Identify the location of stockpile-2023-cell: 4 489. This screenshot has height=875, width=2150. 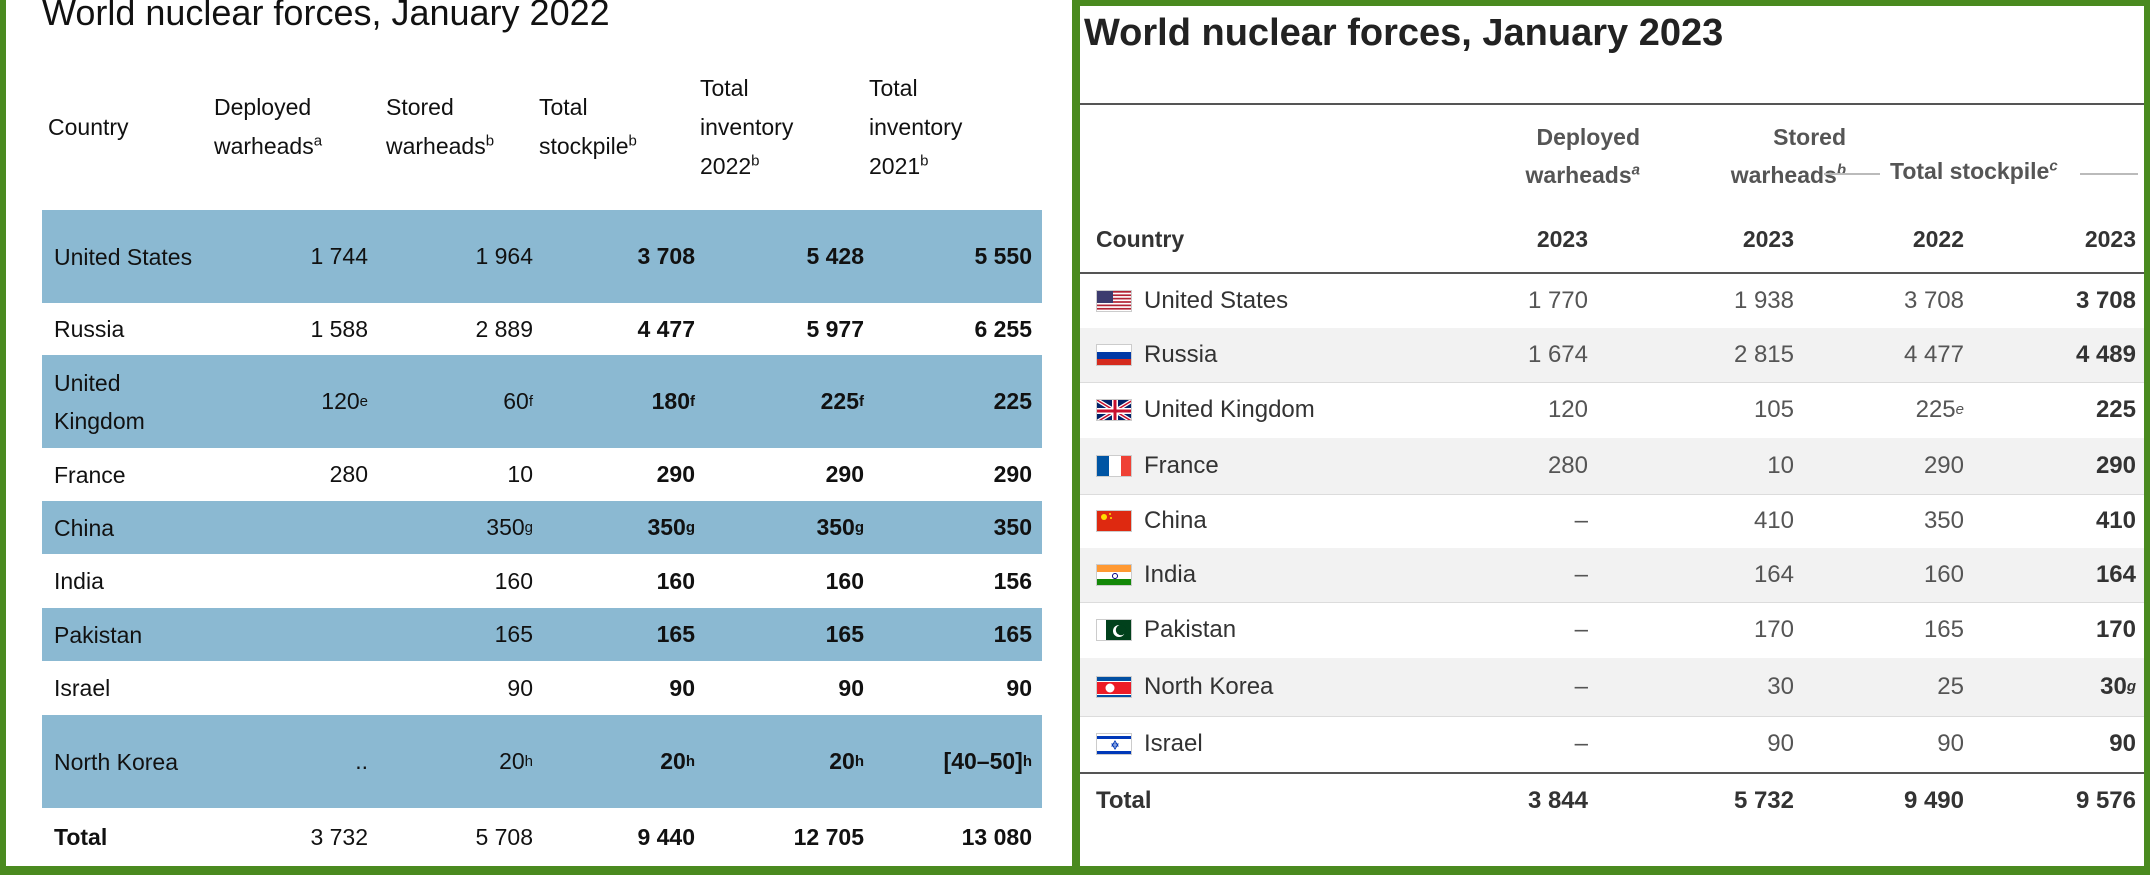
(2105, 354).